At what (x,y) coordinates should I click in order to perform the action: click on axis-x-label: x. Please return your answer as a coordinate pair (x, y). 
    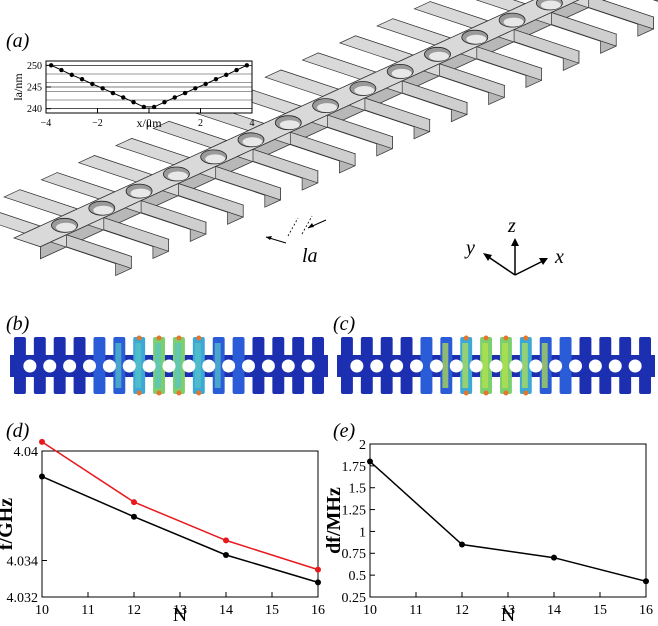
    Looking at the image, I should click on (559, 257).